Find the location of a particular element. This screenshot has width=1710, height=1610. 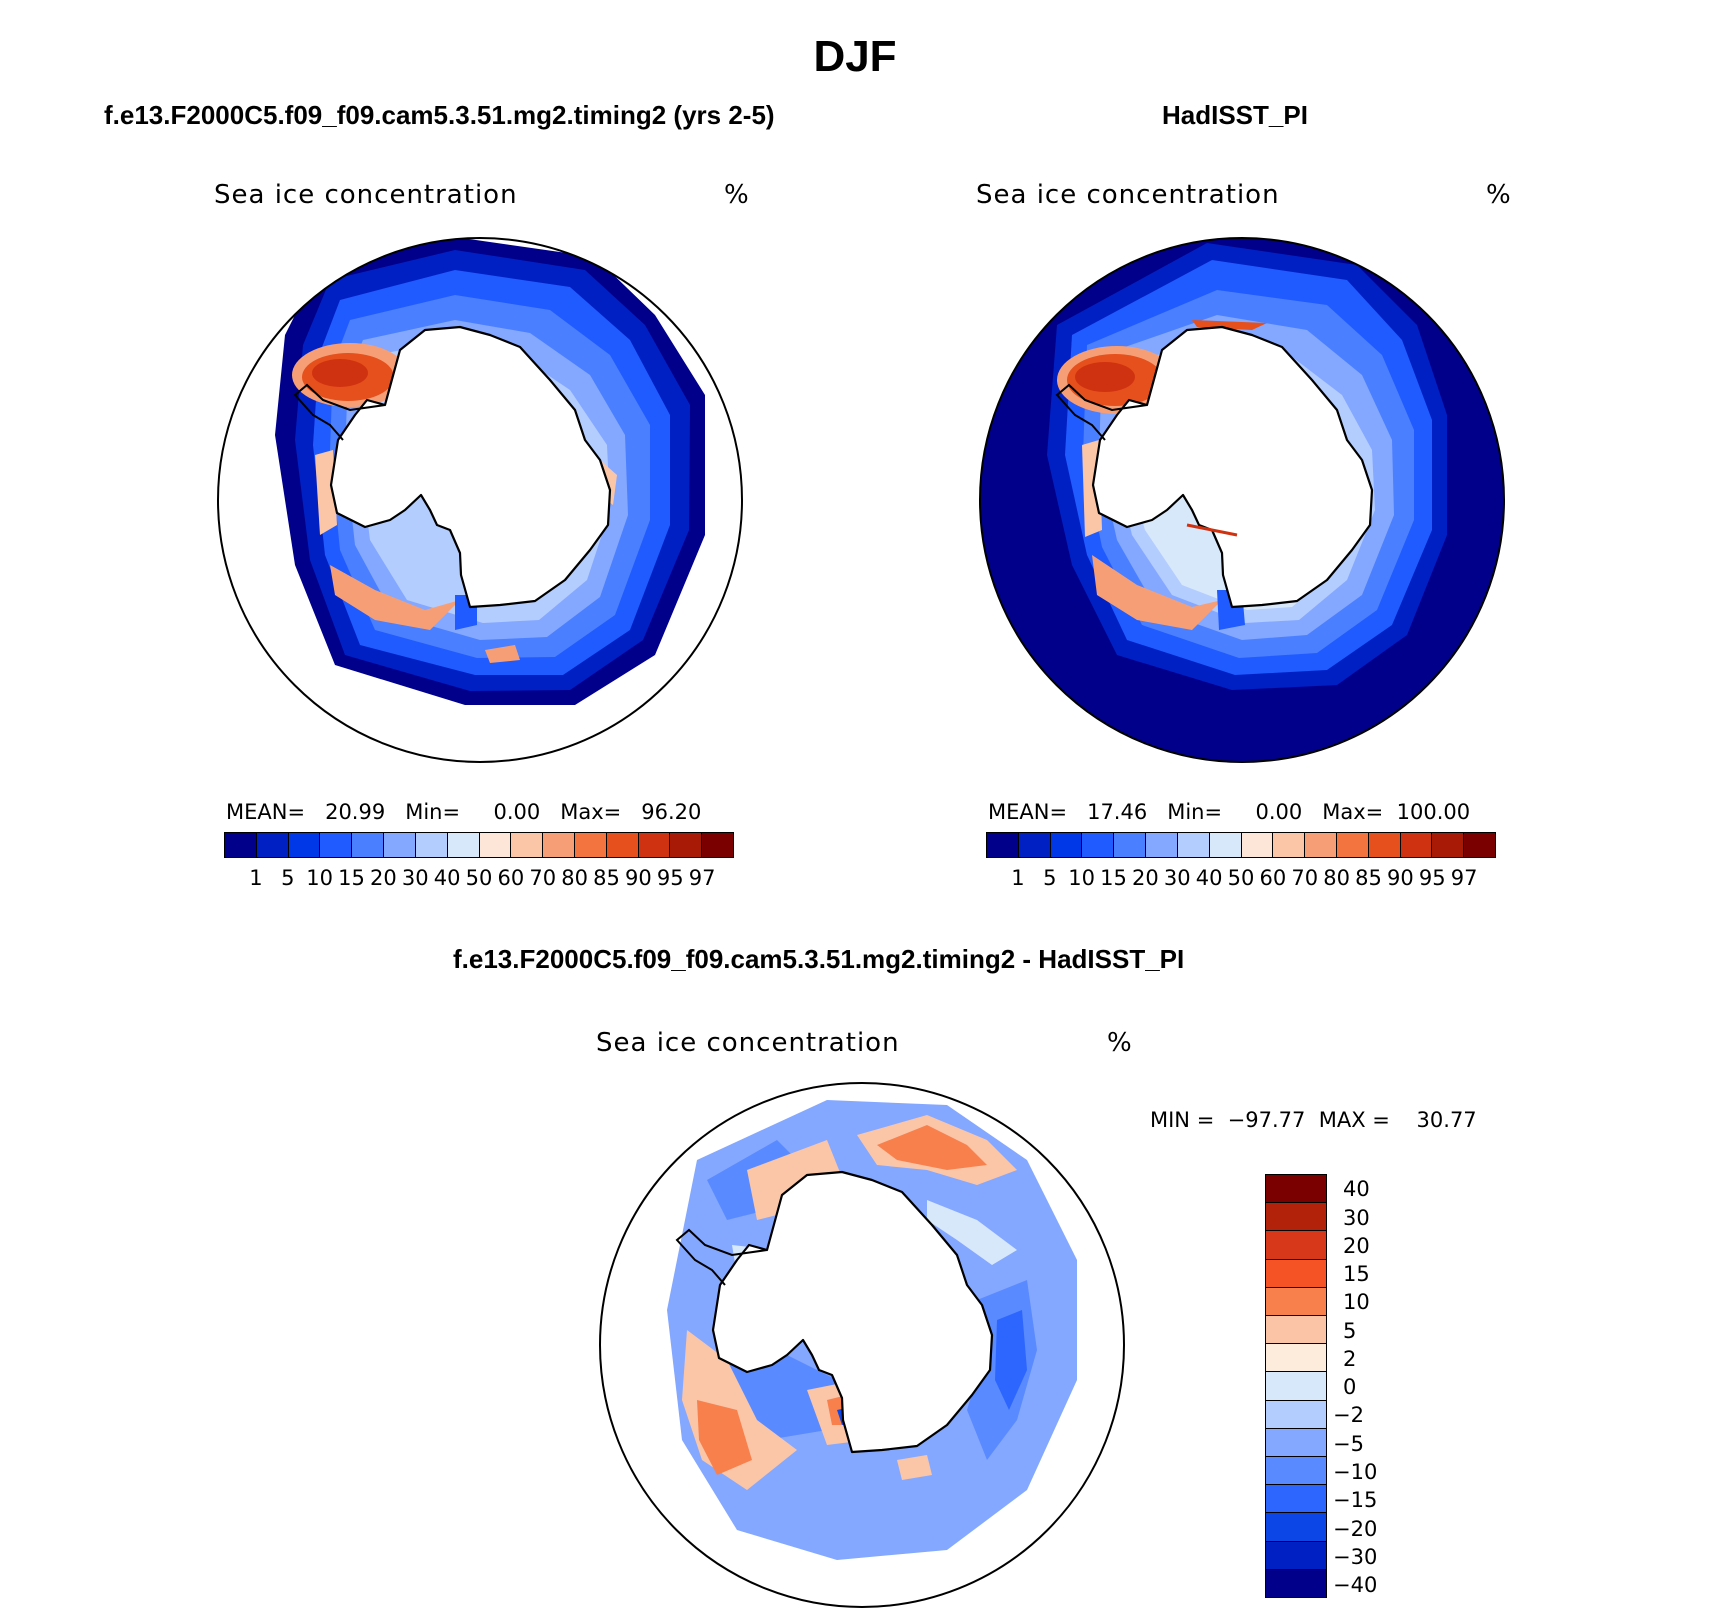

obs-polar-map is located at coordinates (1242, 500).